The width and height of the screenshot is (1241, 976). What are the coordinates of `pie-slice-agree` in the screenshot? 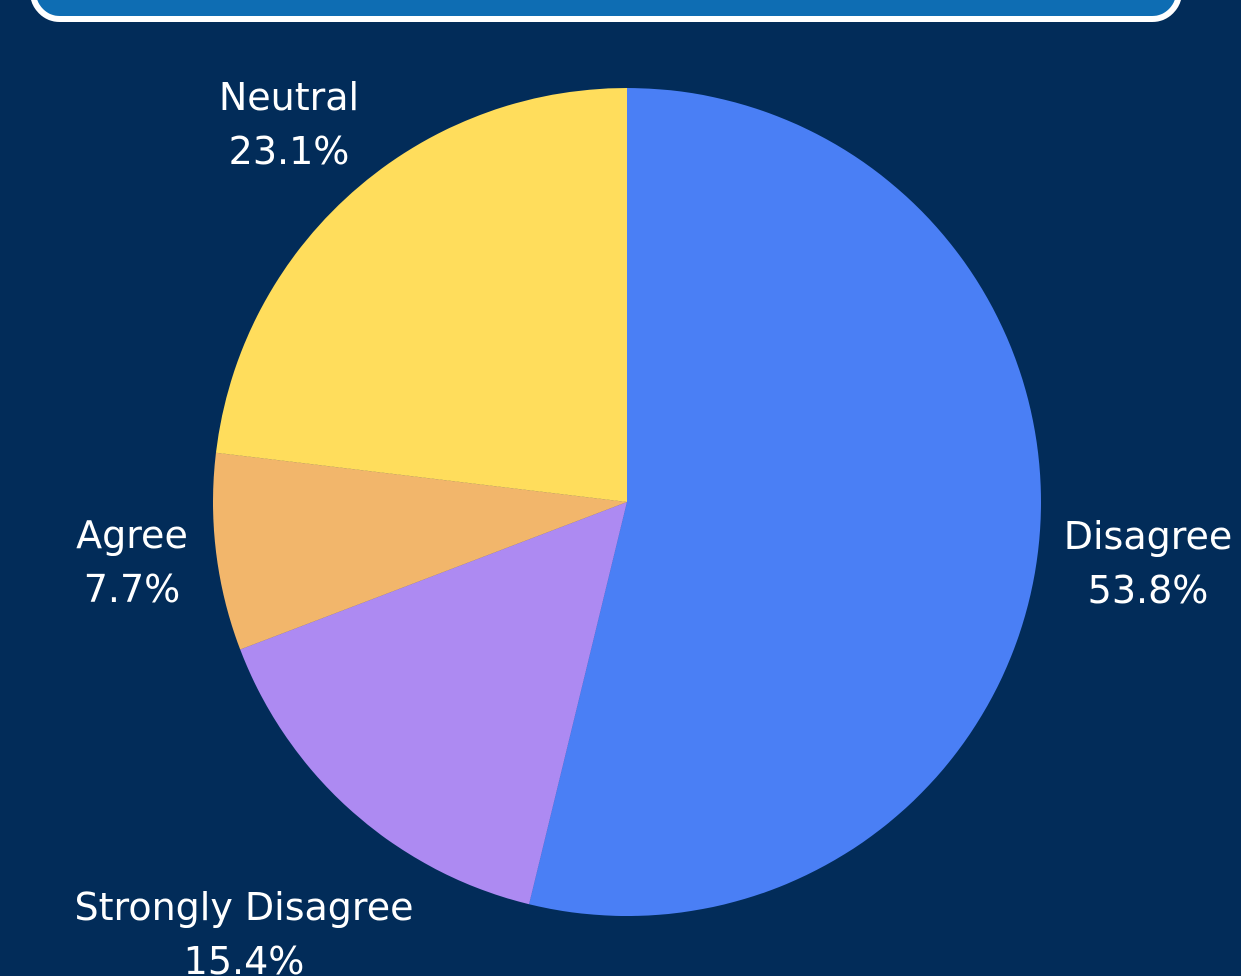 It's located at (419, 551).